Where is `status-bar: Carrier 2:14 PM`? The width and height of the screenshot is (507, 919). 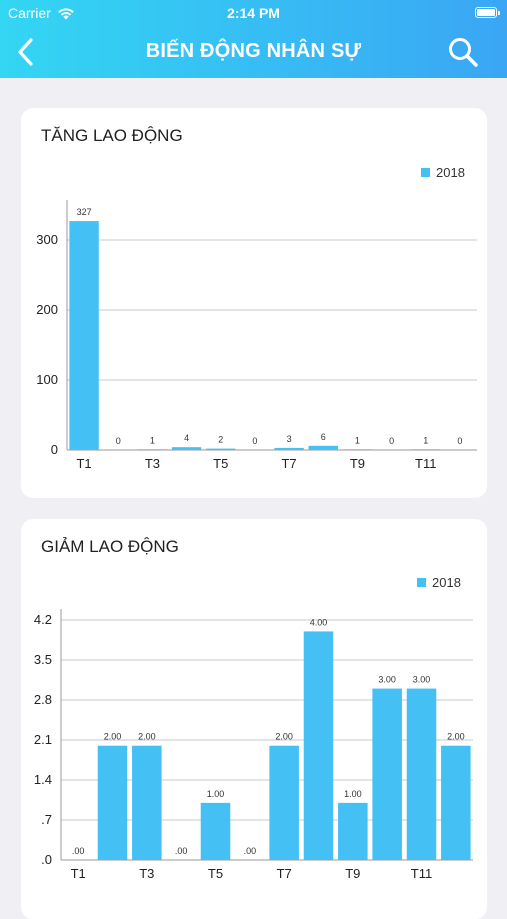
status-bar: Carrier 2:14 PM is located at coordinates (253, 14).